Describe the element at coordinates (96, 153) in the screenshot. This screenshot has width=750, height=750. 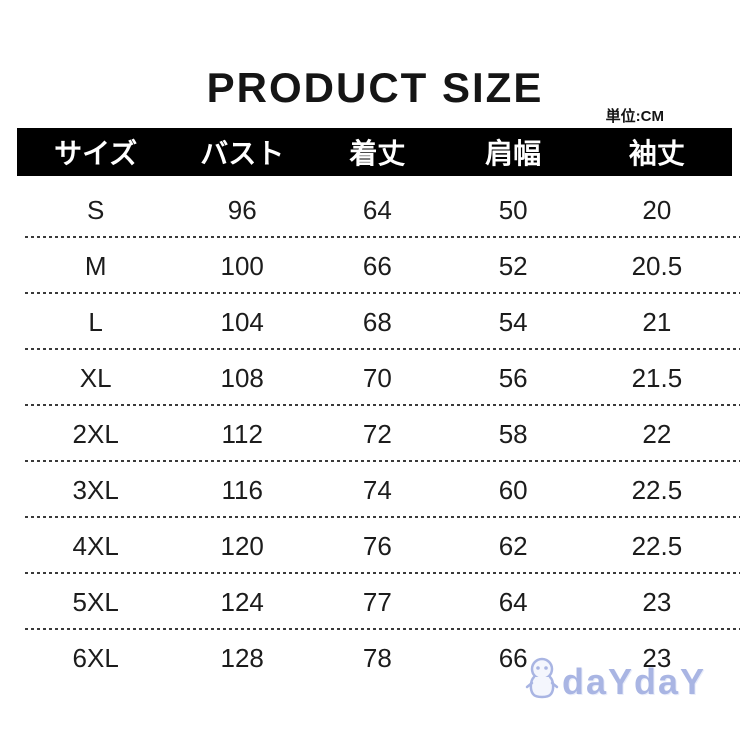
I see `column-header-size: サイズ` at that location.